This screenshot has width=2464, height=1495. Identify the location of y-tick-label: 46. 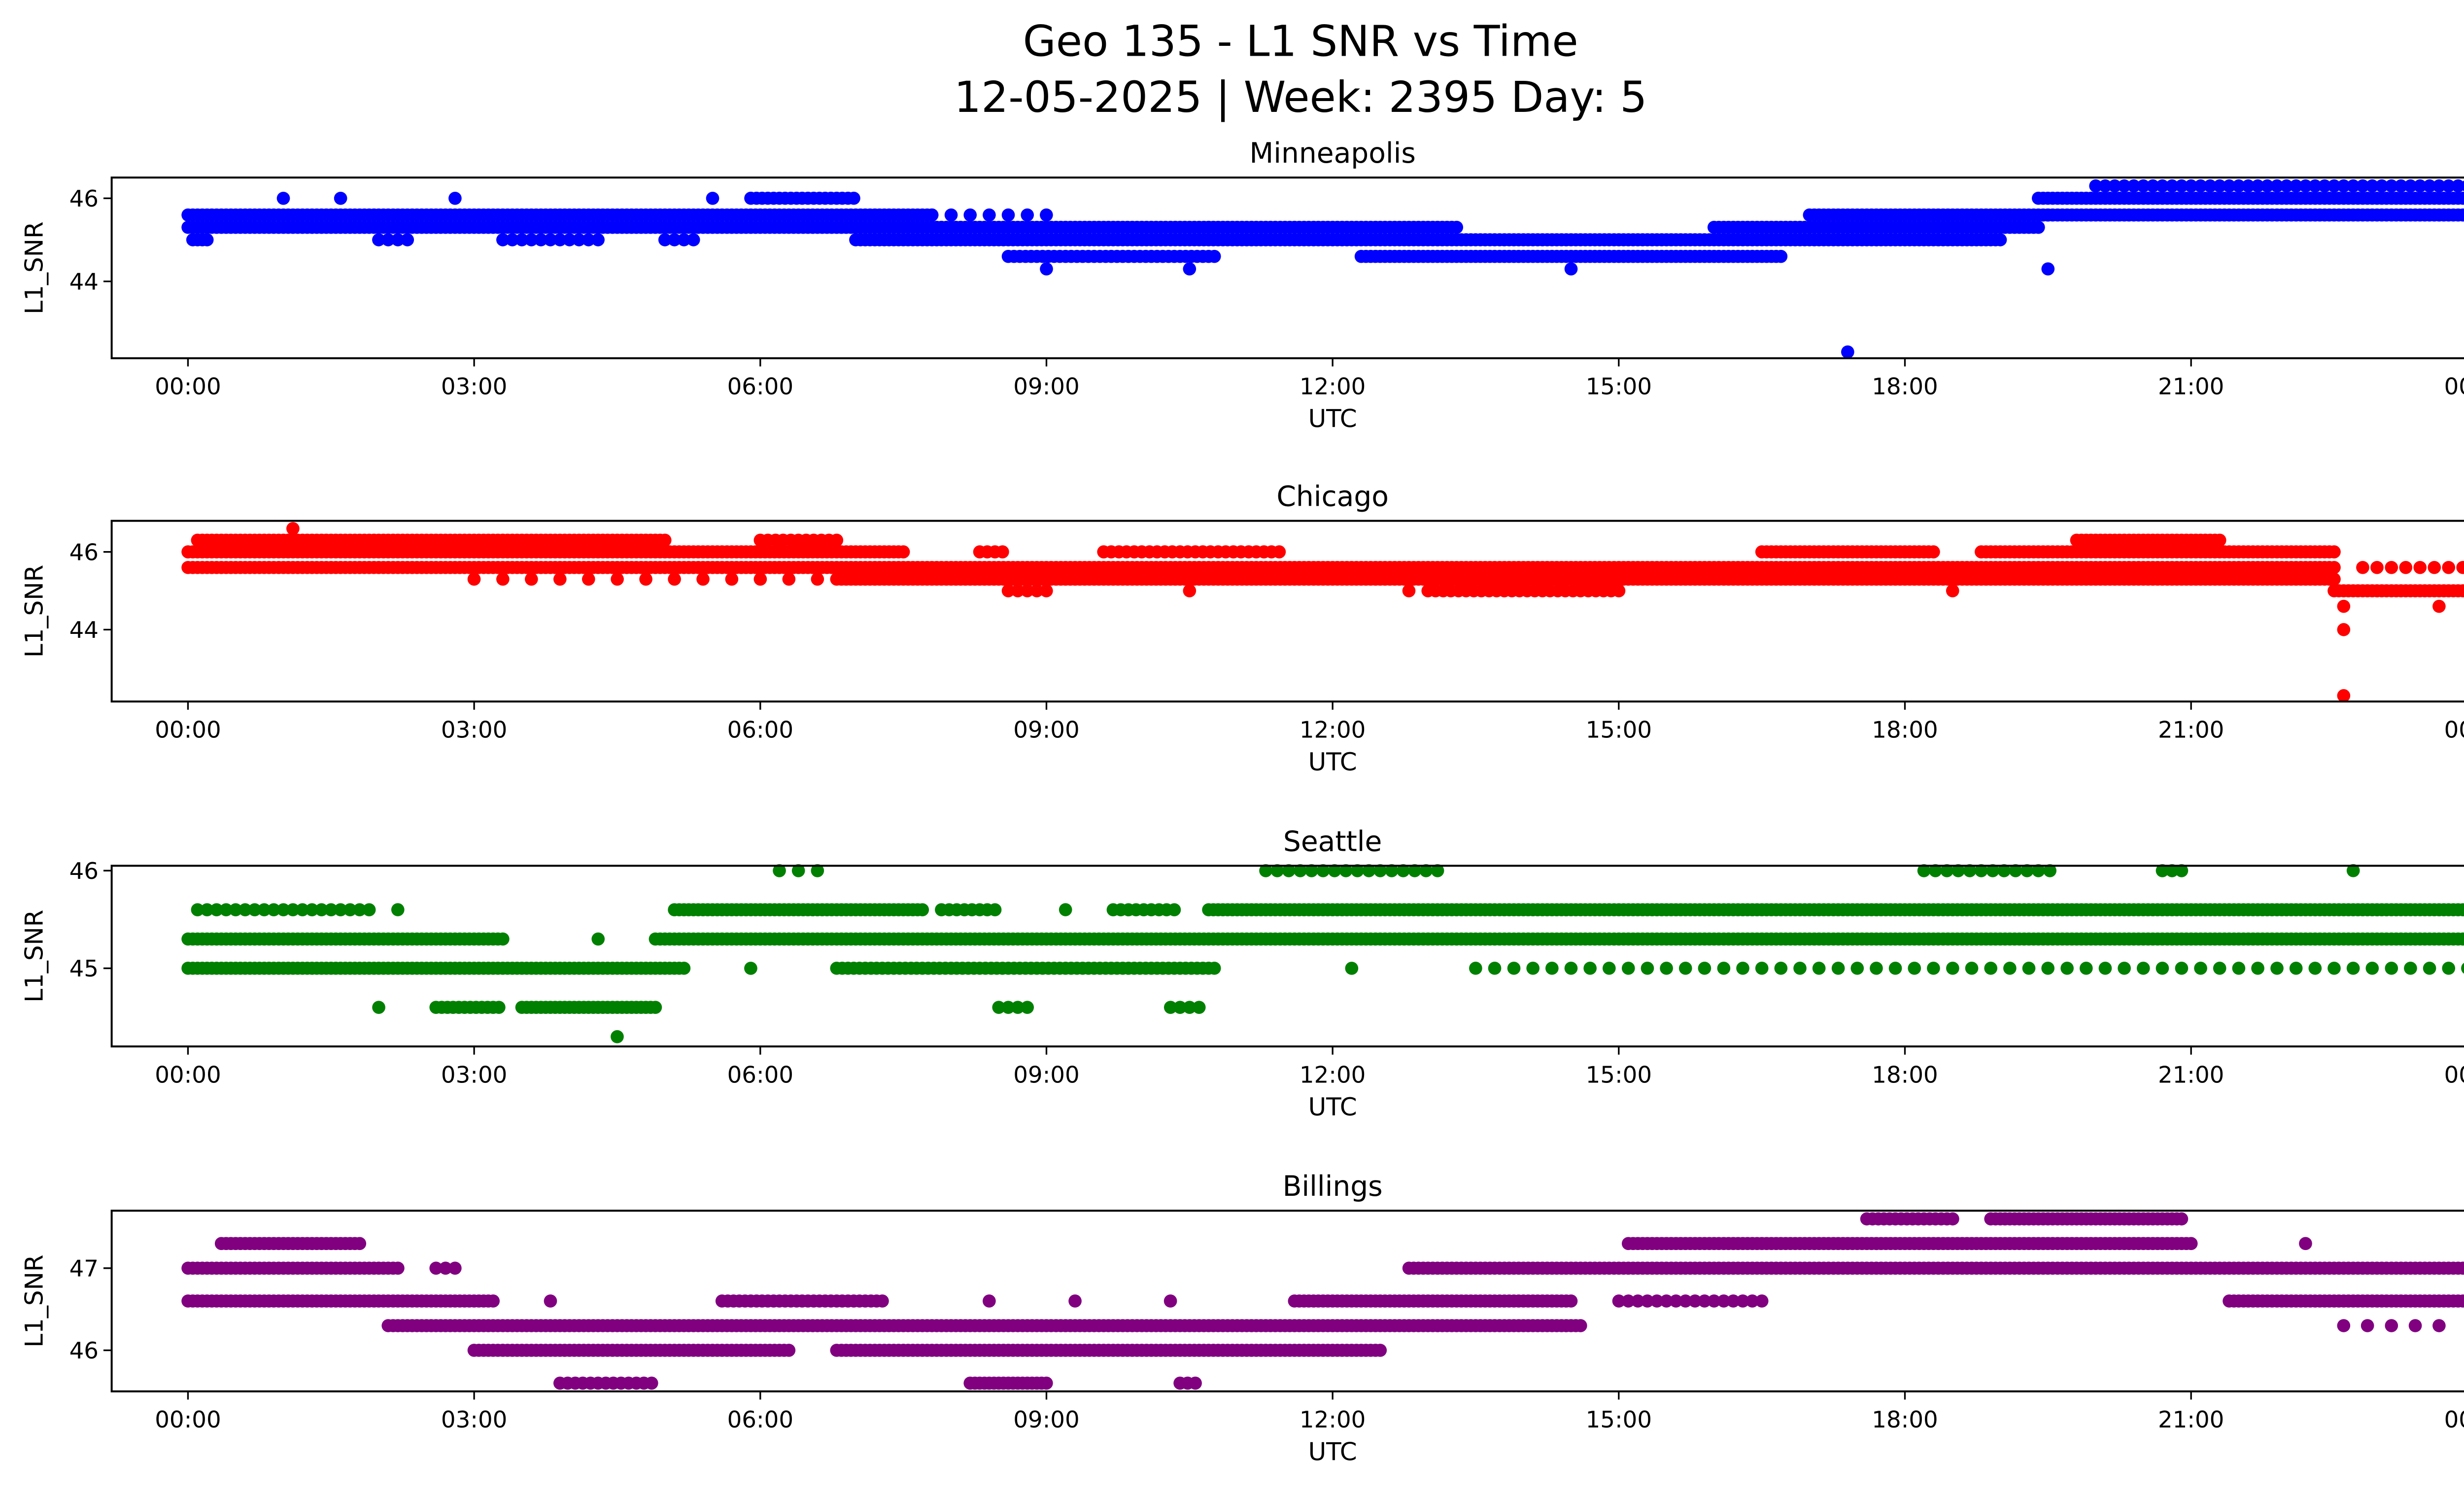
(84, 1351).